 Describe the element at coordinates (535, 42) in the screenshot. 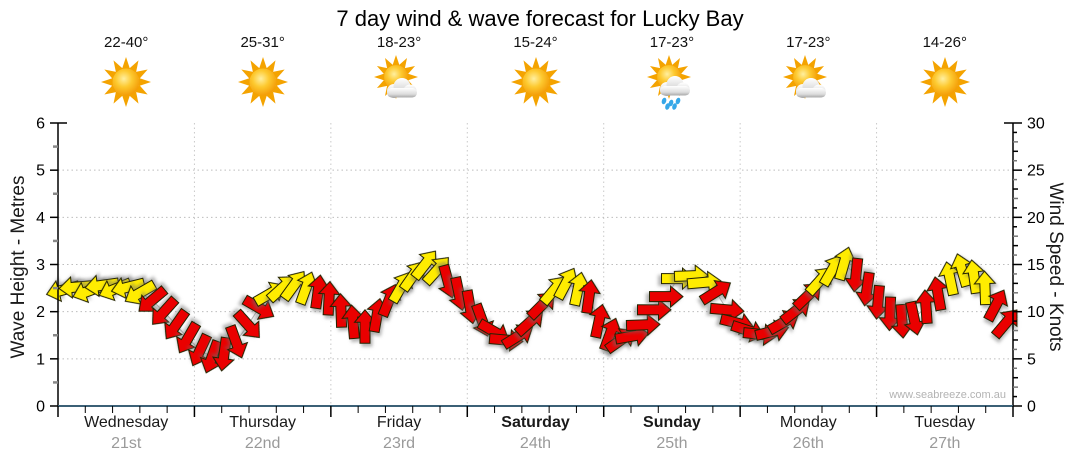

I see `temperature-range: 15-24°` at that location.